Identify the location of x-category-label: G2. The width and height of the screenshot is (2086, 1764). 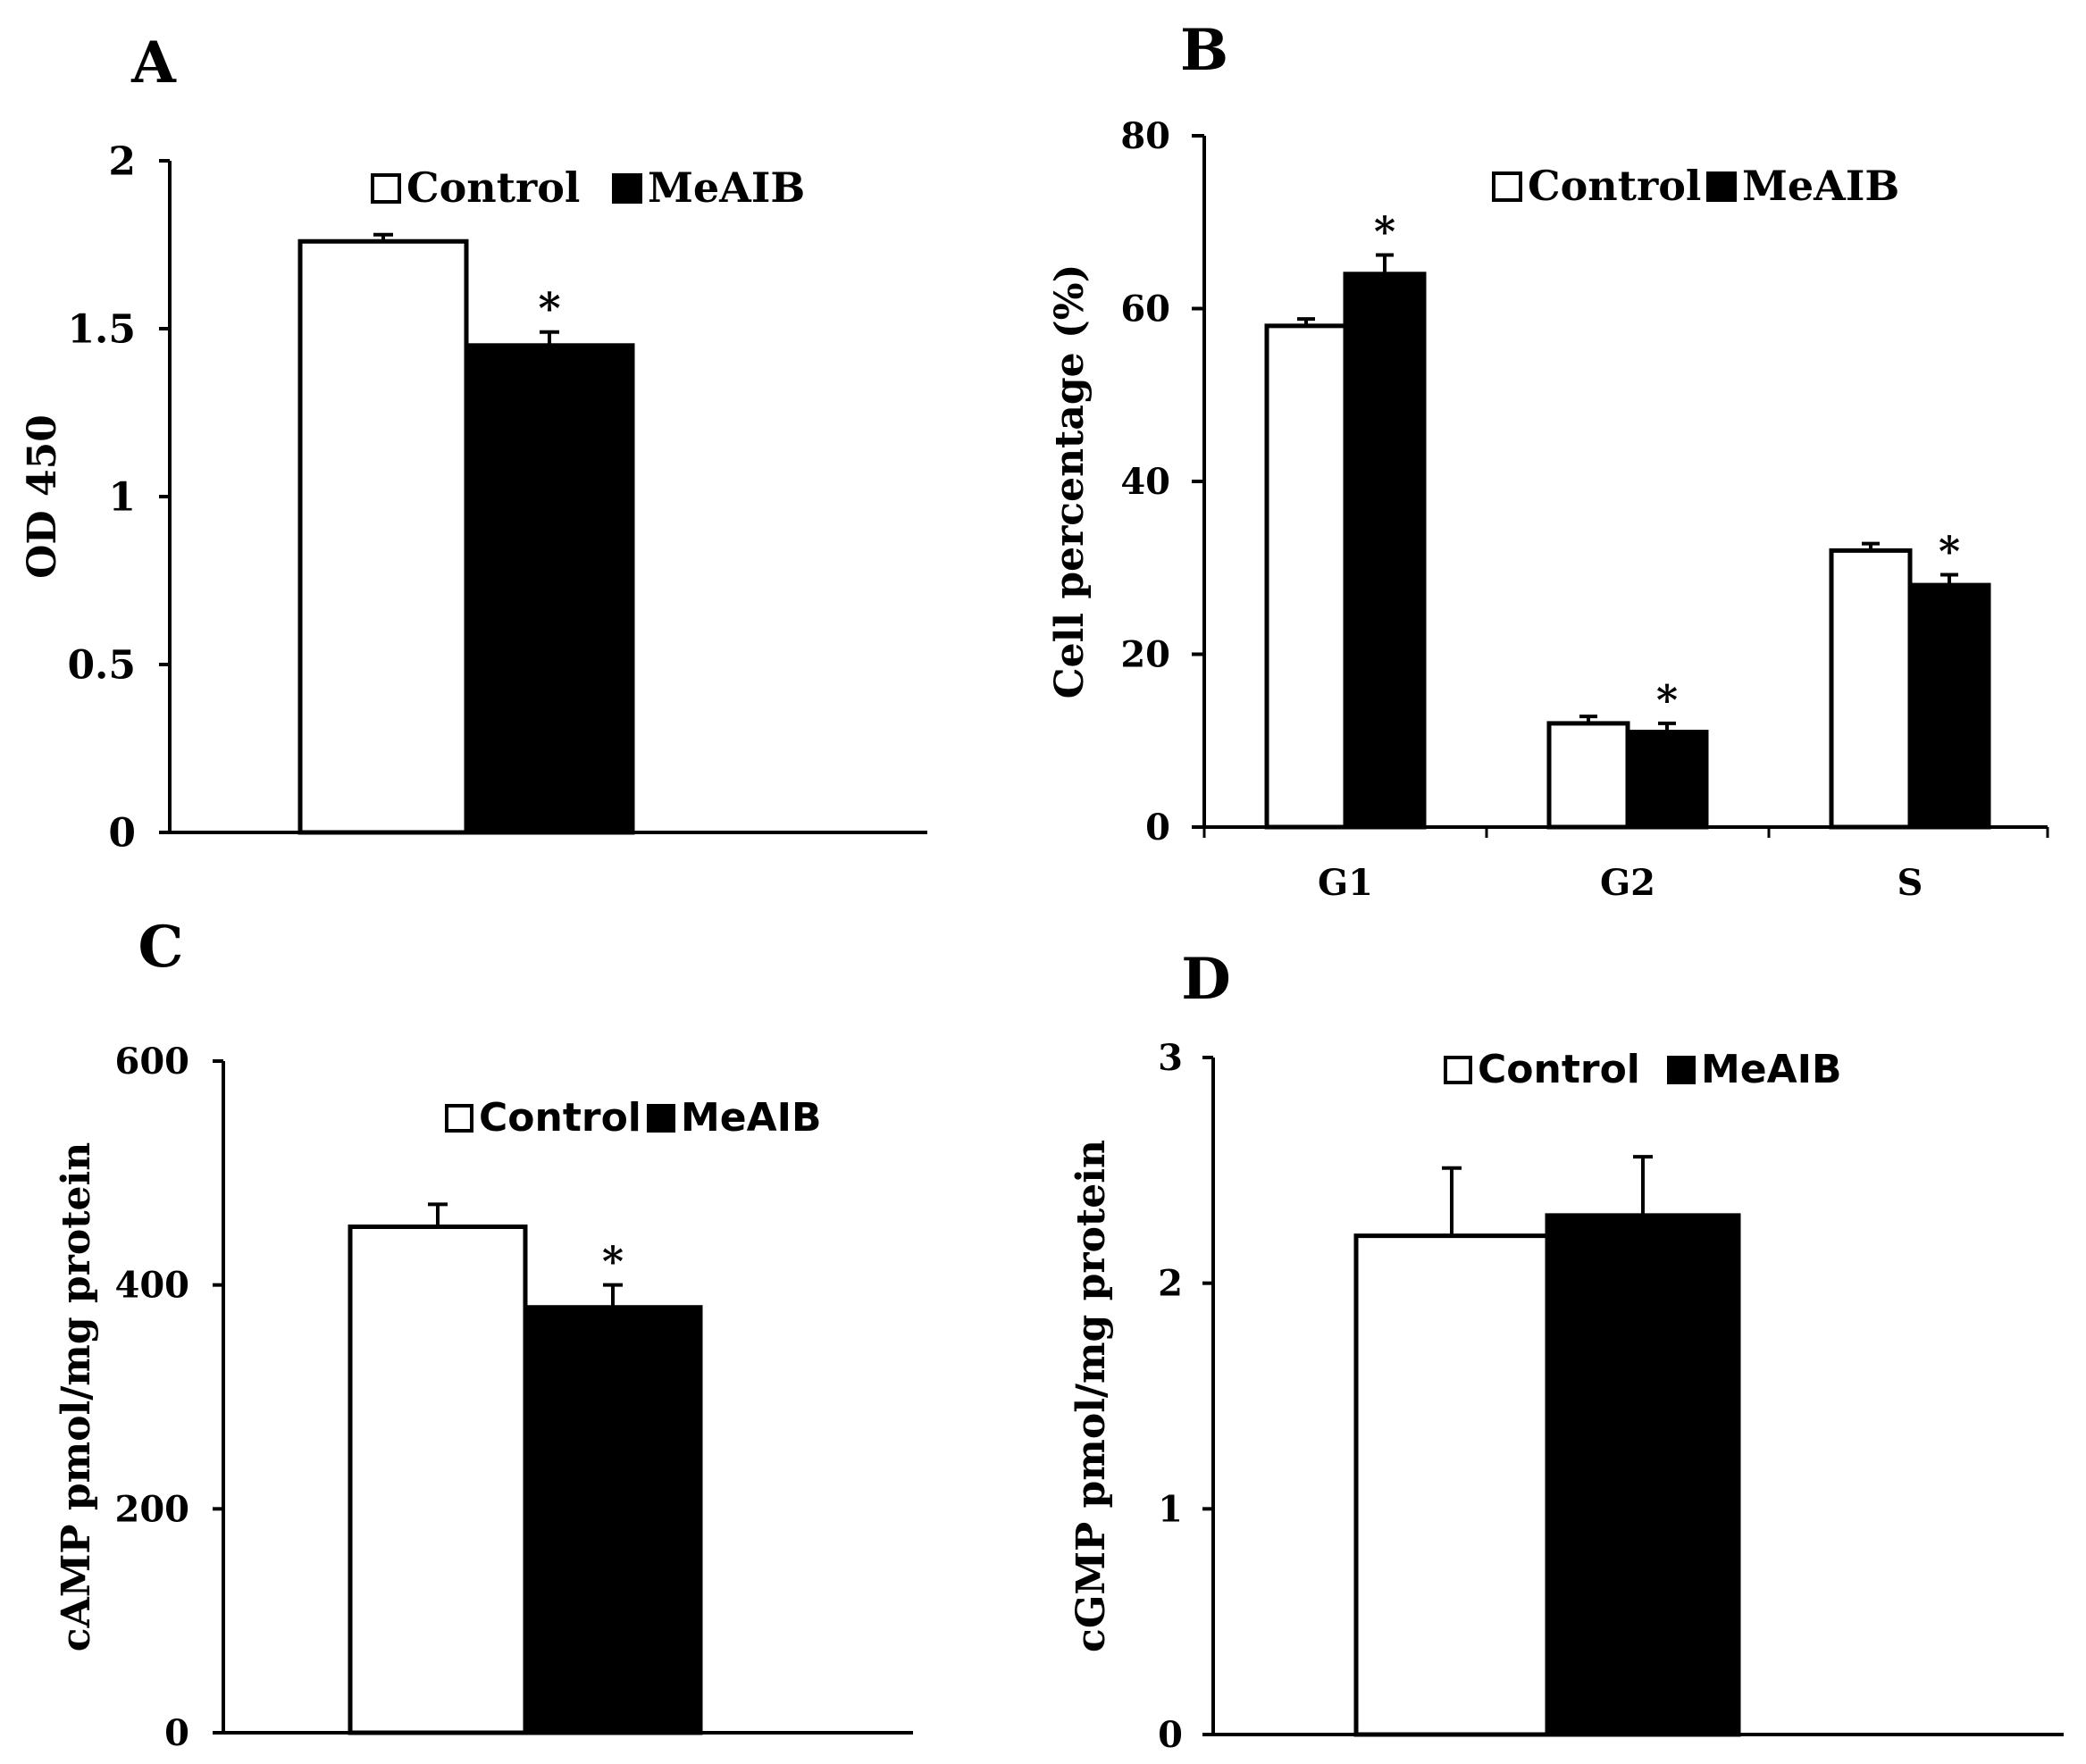
(1627, 883).